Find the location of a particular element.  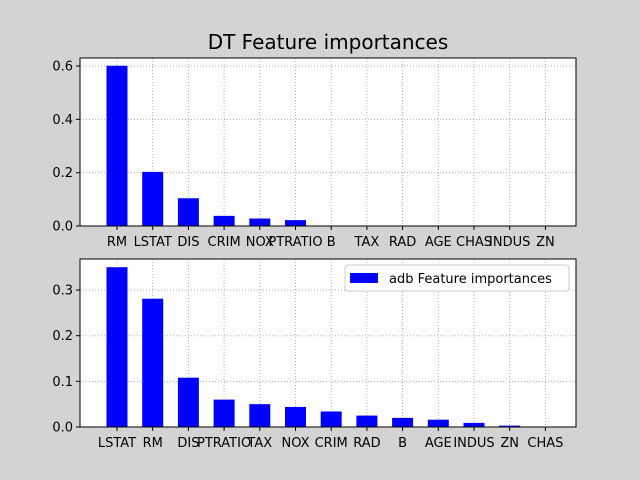

top-x-tick-label: B is located at coordinates (331, 242).